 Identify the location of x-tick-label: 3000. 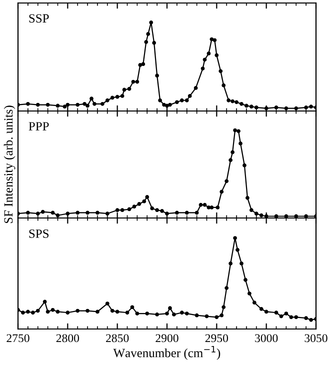
(266, 338).